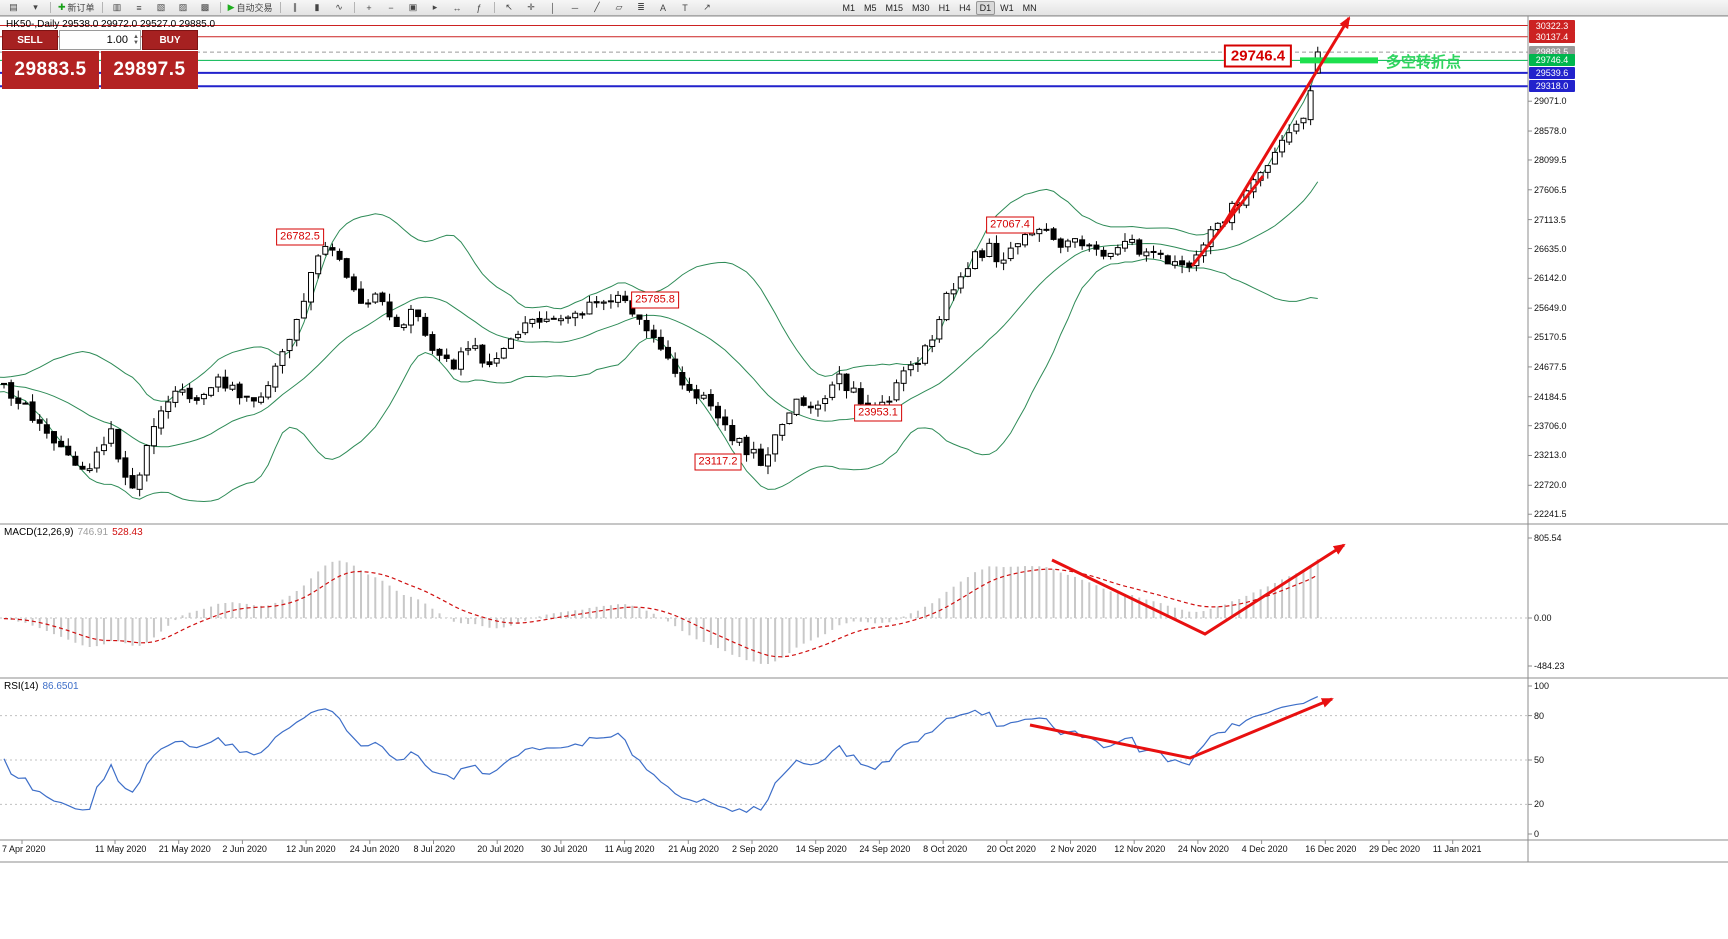  Describe the element at coordinates (30, 40) in the screenshot. I see `sell-button: SELL` at that location.